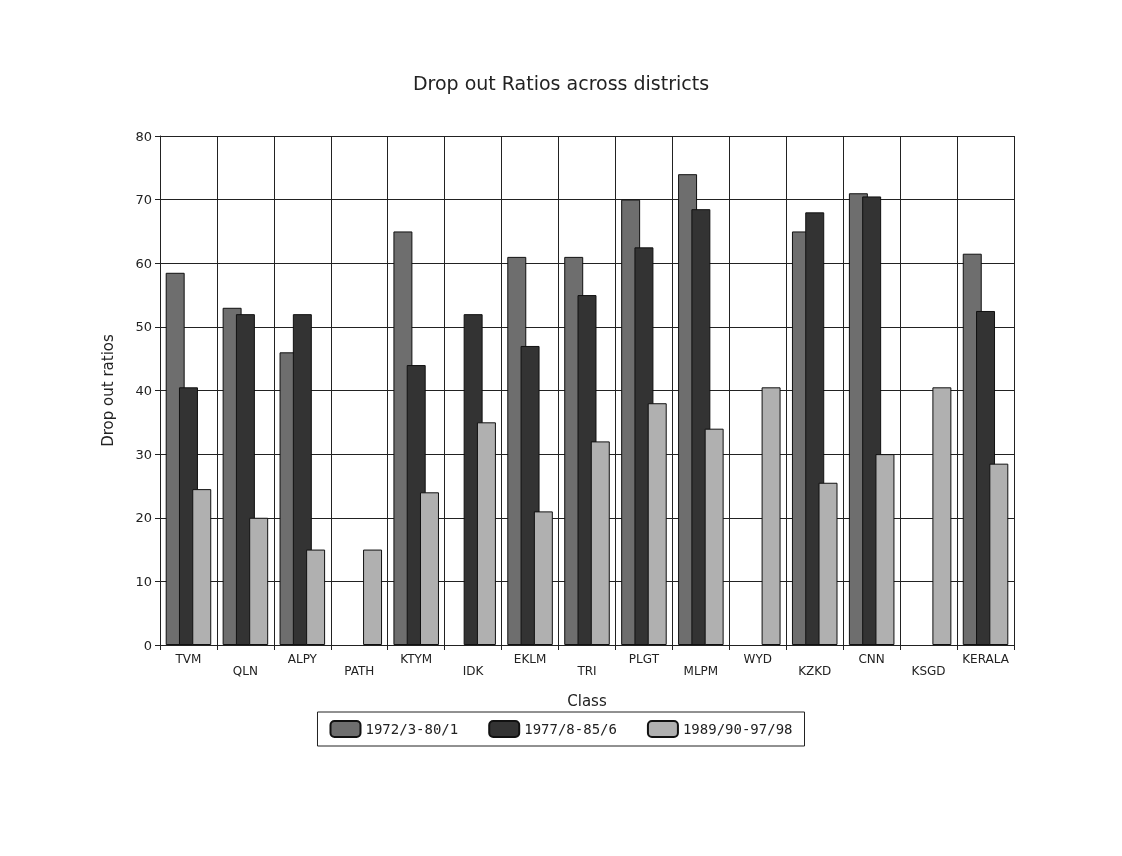  Describe the element at coordinates (587, 700) in the screenshot. I see `x-axis-title: Class` at that location.